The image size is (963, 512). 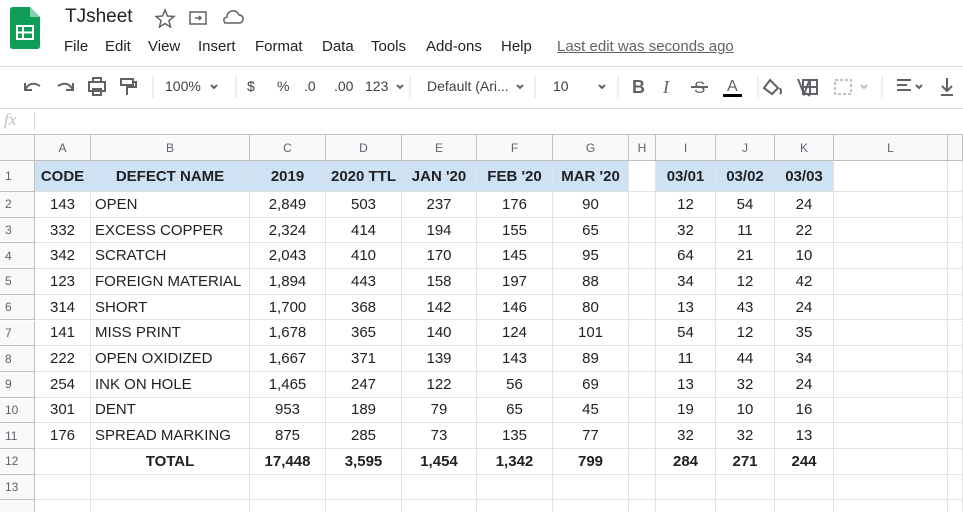 What do you see at coordinates (76, 46) in the screenshot?
I see `menu-item: File` at bounding box center [76, 46].